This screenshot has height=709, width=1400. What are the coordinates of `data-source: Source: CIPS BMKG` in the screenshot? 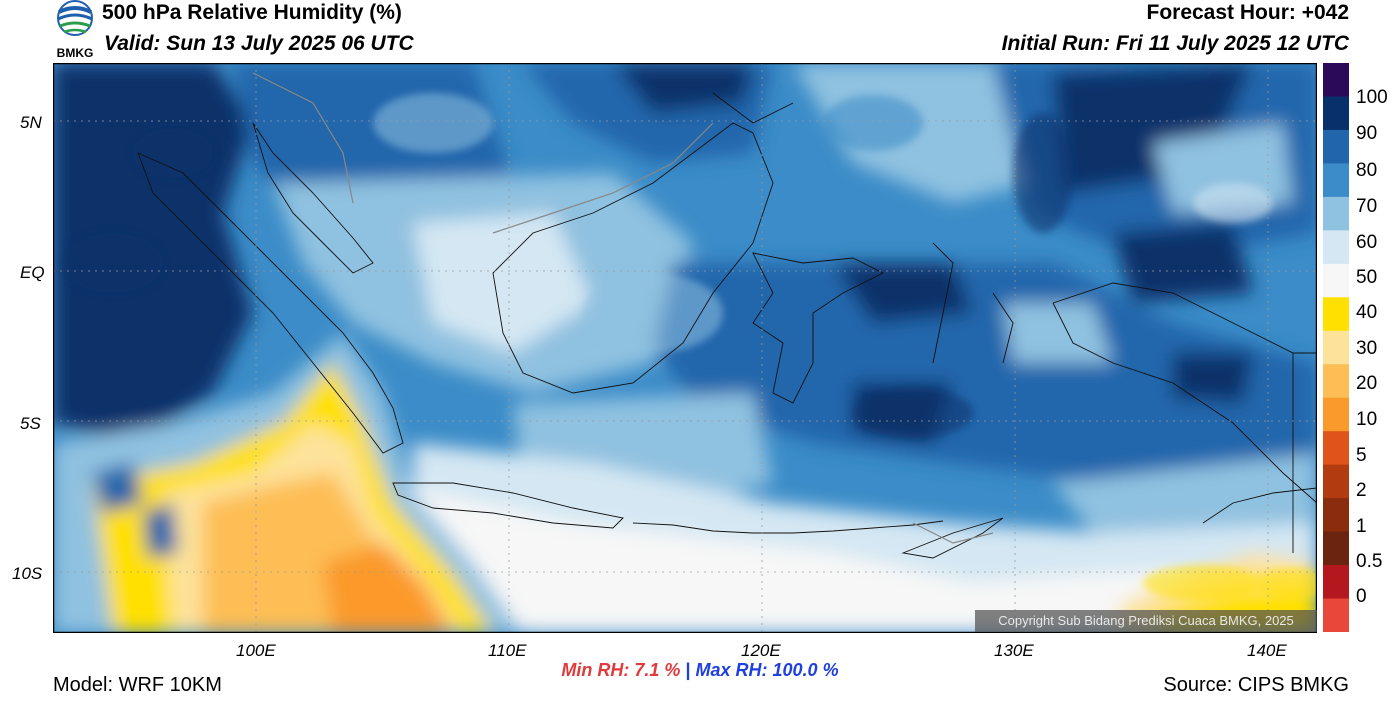 It's located at (1256, 685).